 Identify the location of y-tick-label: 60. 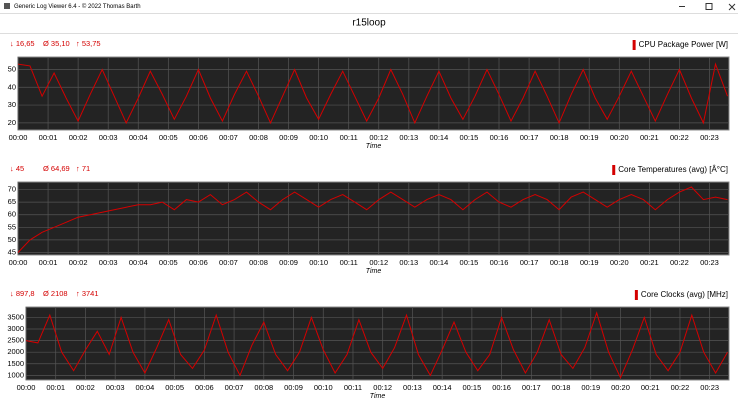
(12, 214).